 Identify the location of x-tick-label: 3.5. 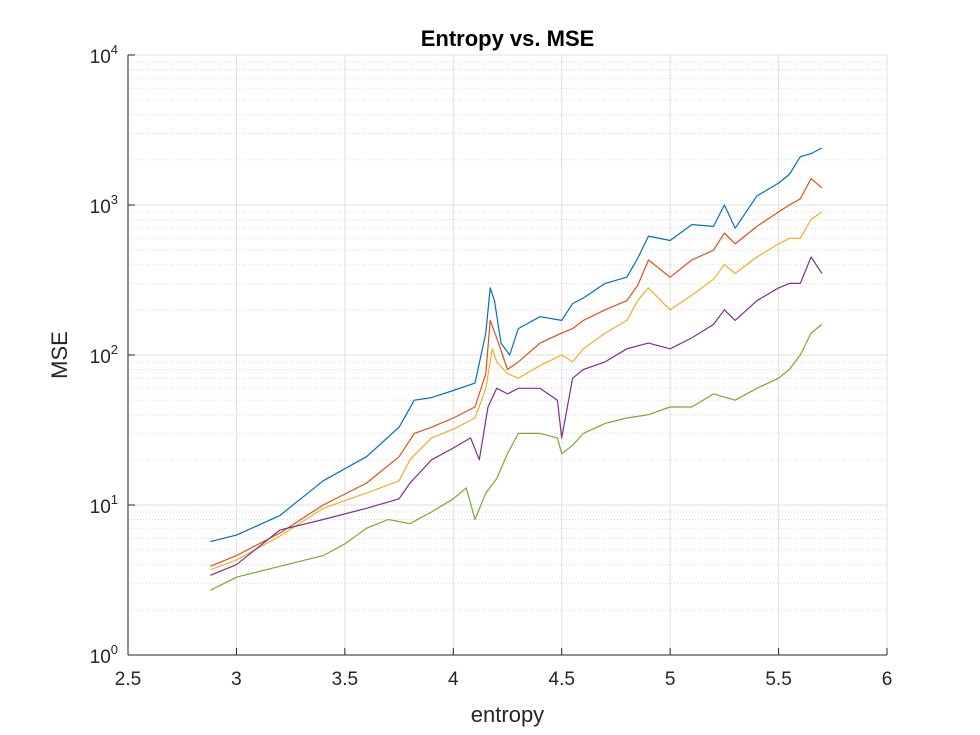
(345, 679).